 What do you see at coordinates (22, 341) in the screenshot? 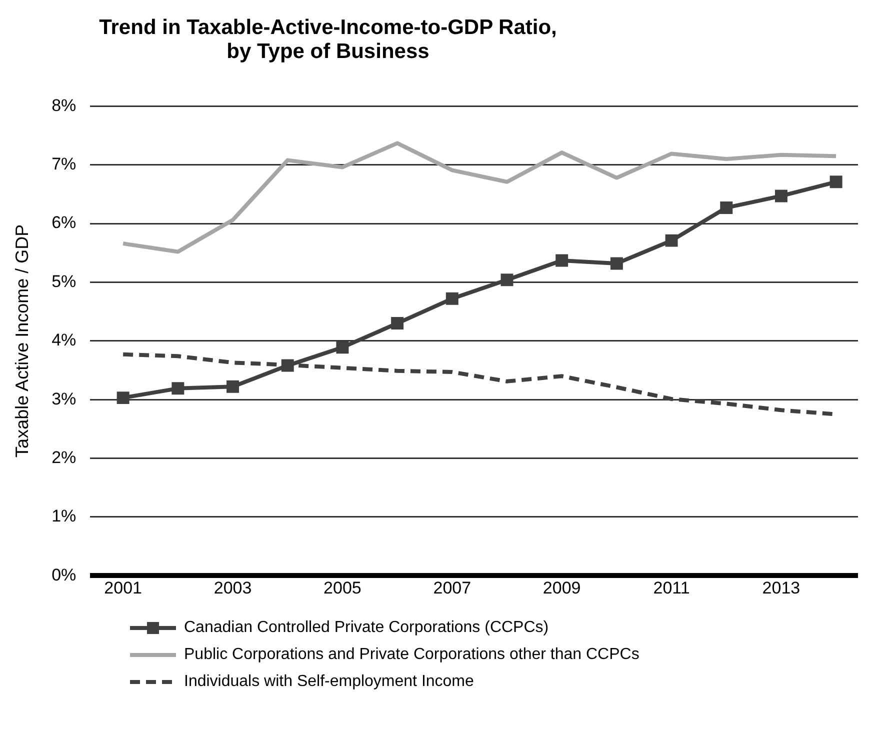
I see `y-axis-title: Taxable Active Income / GDP` at bounding box center [22, 341].